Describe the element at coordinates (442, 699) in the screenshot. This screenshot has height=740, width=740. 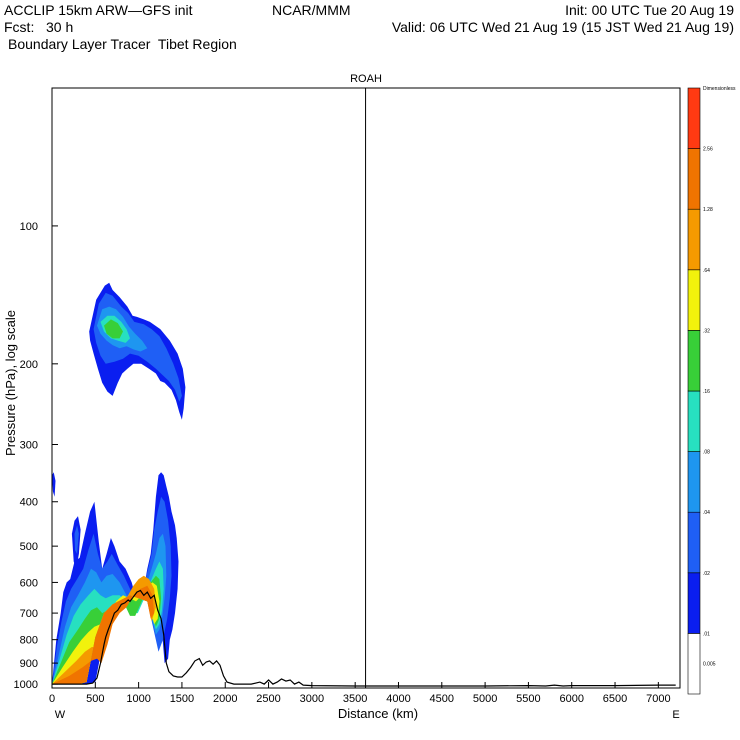
I see `x-tick-label-4500: 4500` at that location.